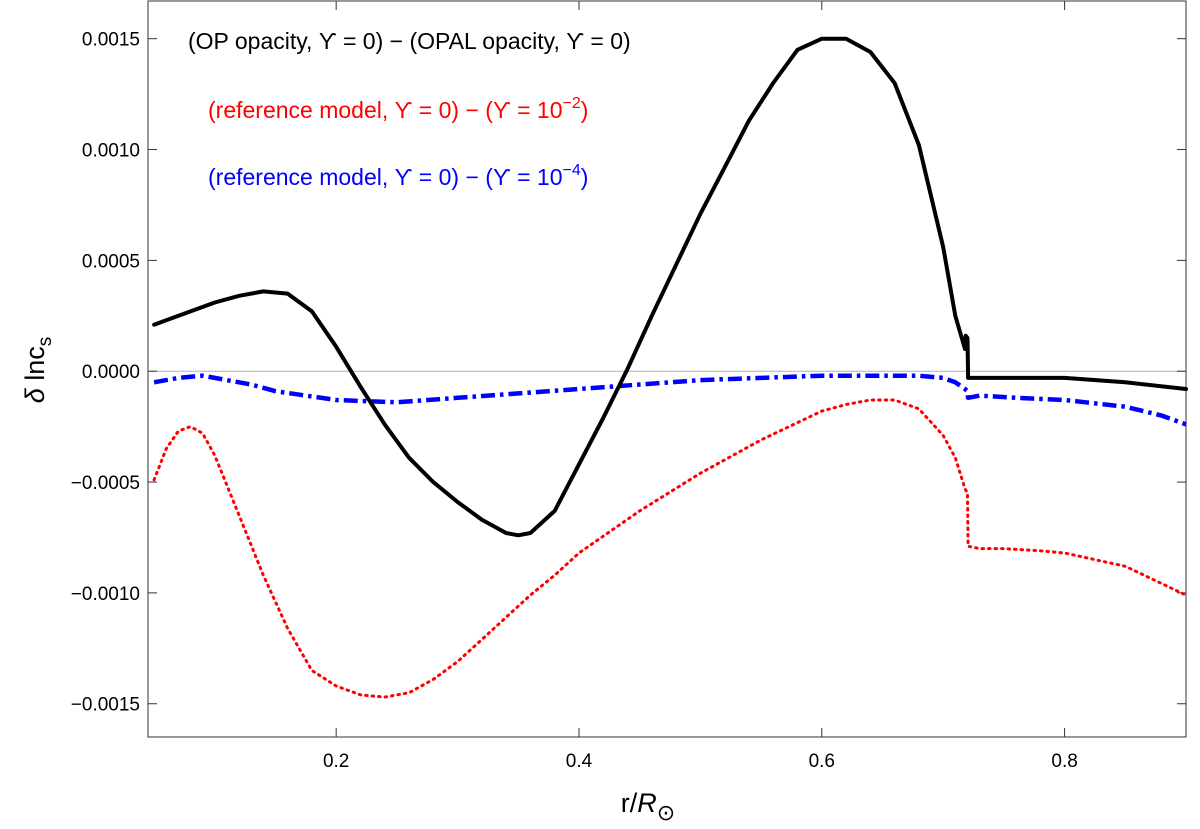 This screenshot has width=1200, height=829. I want to click on y-axis-title-subscript: s, so click(45, 342).